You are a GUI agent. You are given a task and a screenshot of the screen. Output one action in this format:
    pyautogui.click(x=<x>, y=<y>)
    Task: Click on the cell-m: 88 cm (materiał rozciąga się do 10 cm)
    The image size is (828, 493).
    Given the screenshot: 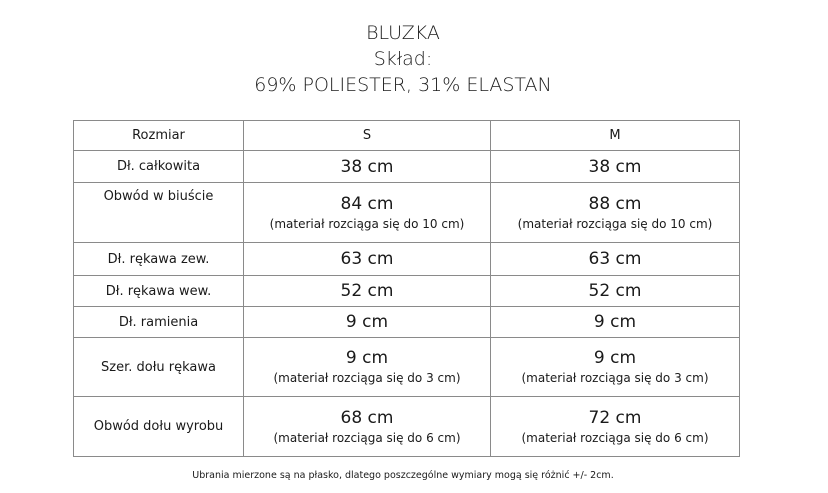 What is the action you would take?
    pyautogui.click(x=615, y=212)
    